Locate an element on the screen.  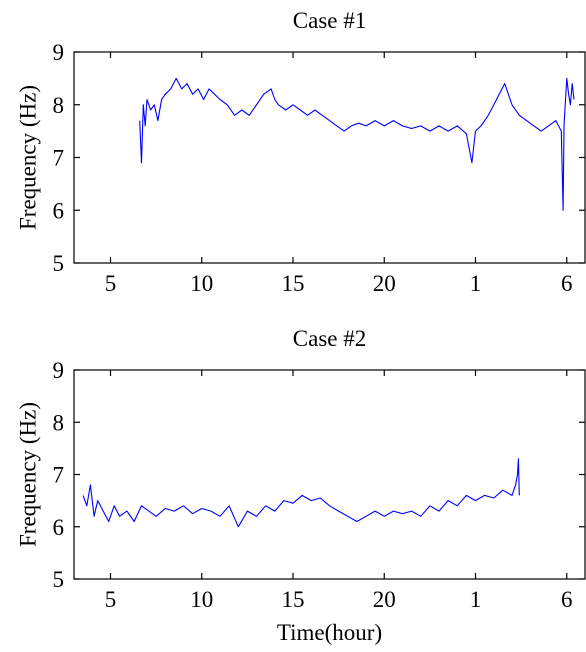
chart-title: Case #2 is located at coordinates (329, 338).